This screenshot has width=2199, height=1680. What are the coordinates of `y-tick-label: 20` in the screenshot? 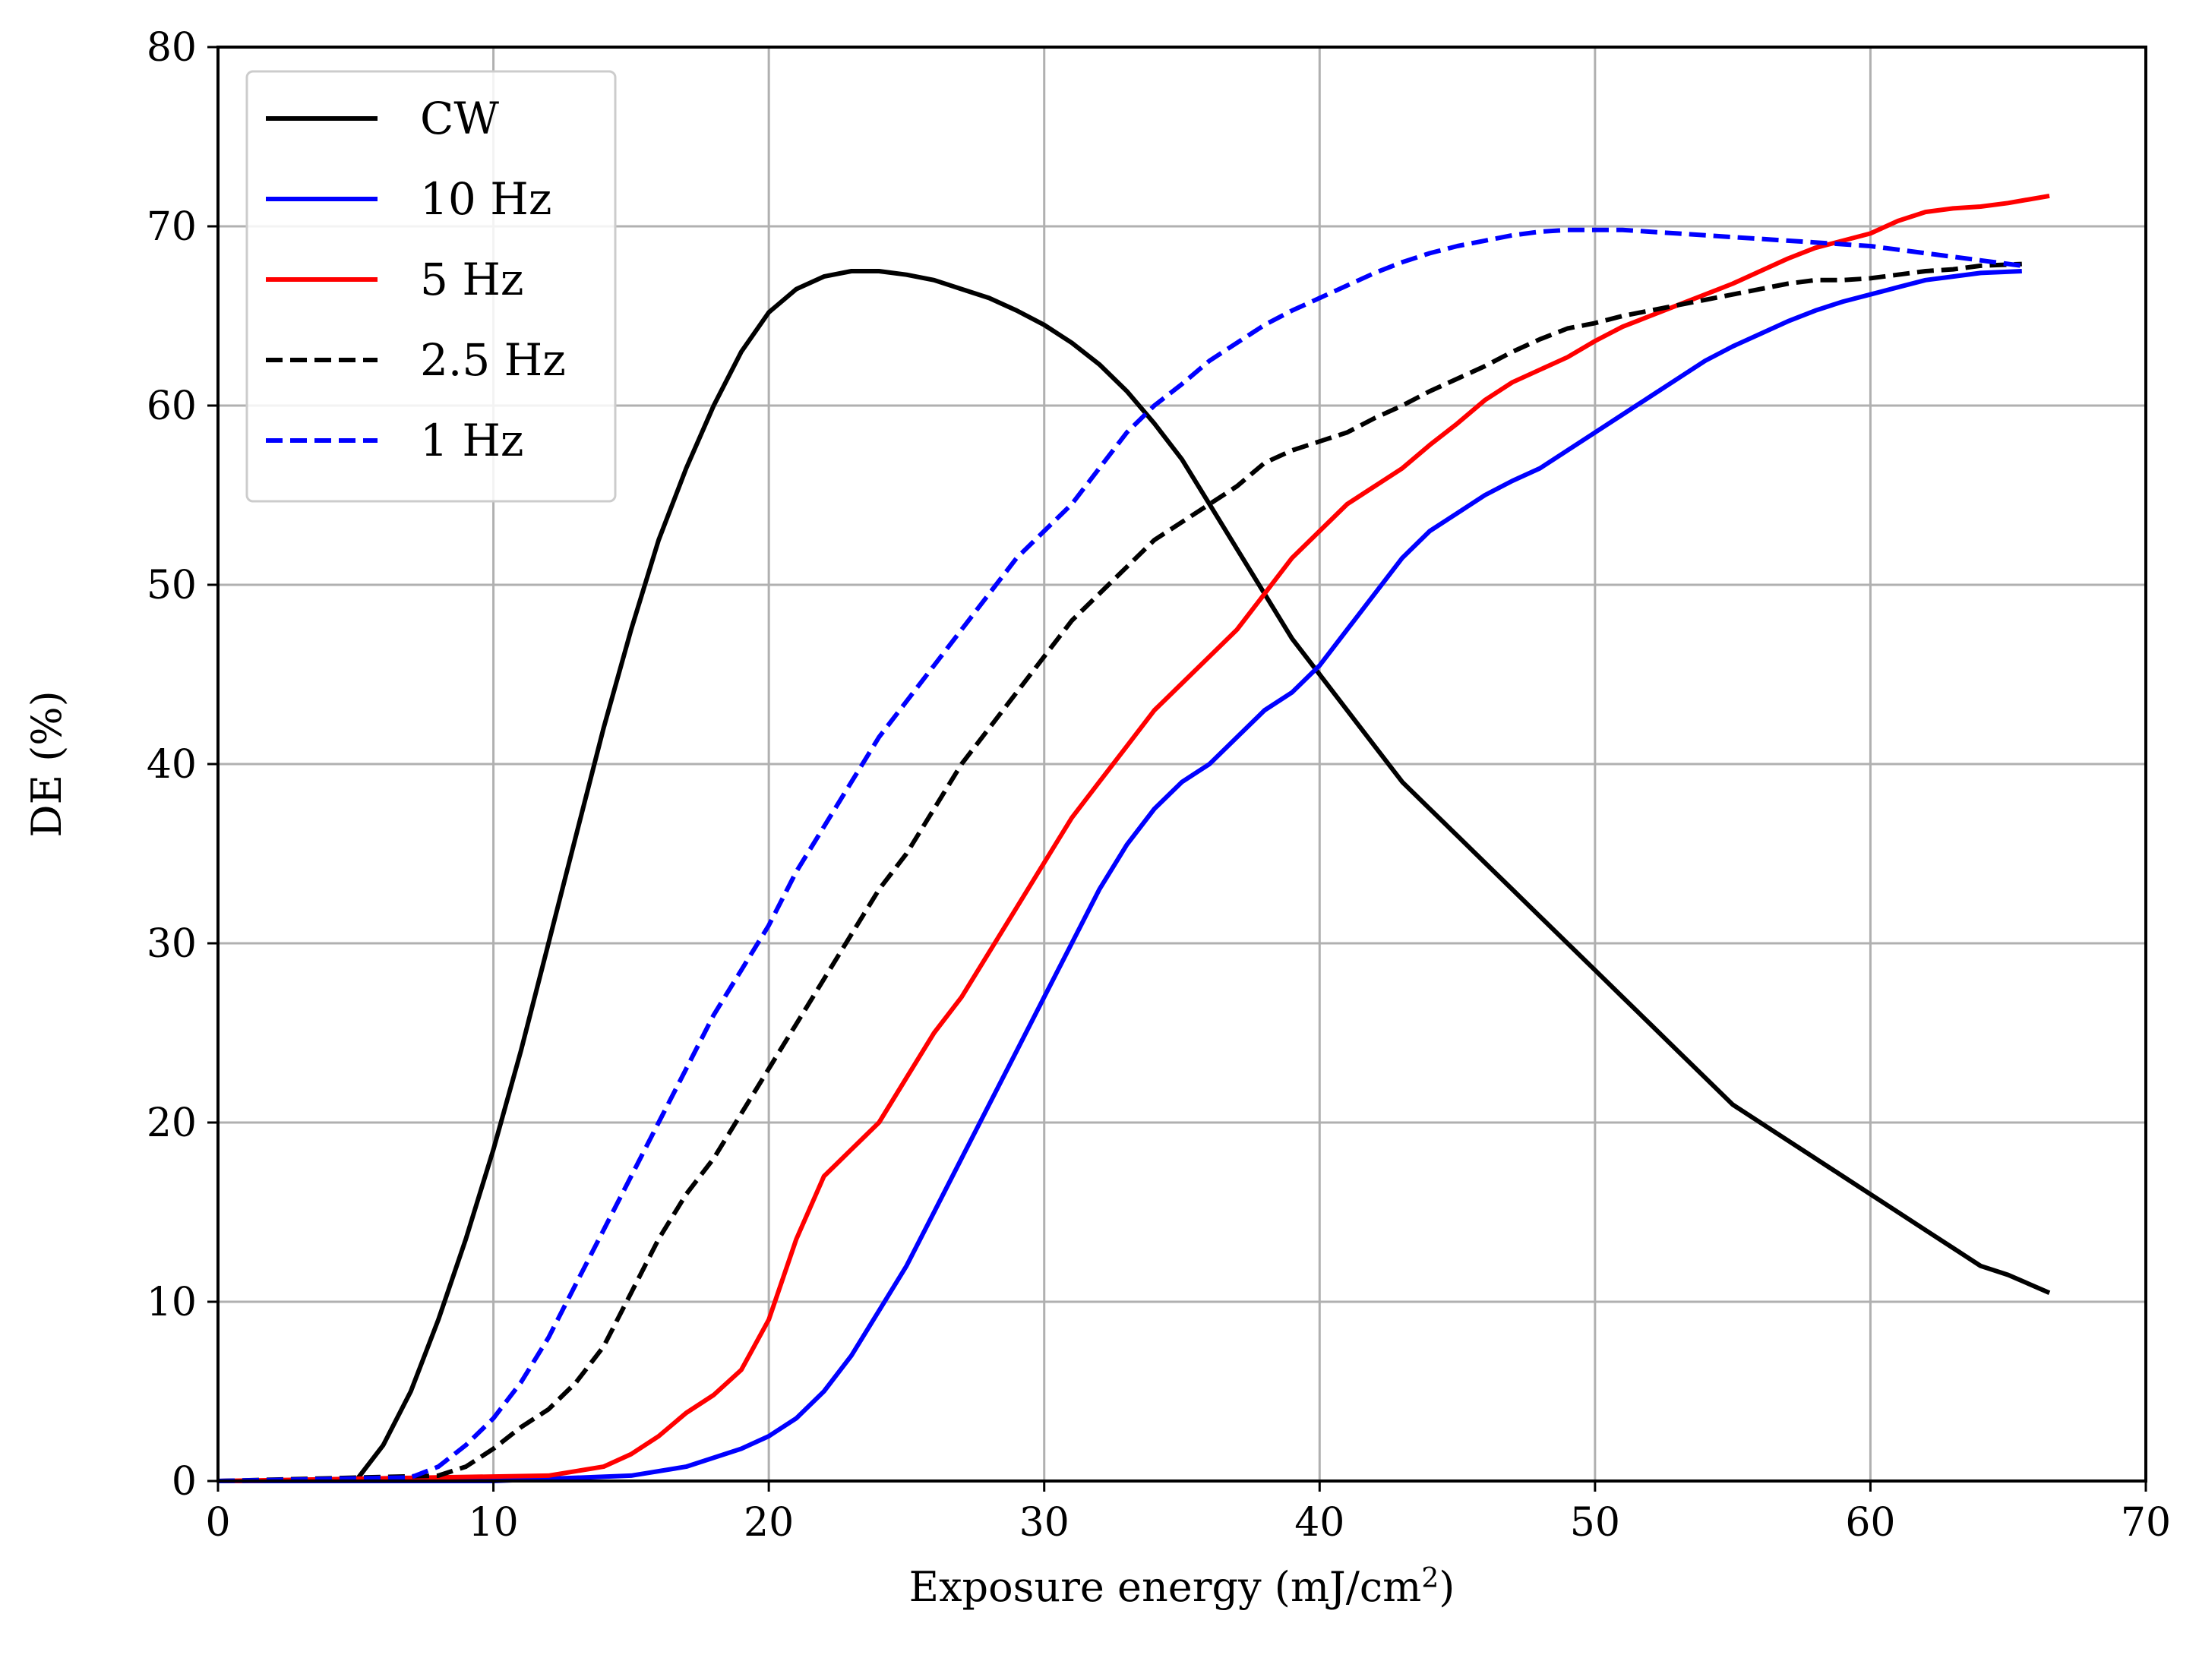 It's located at (172, 1124).